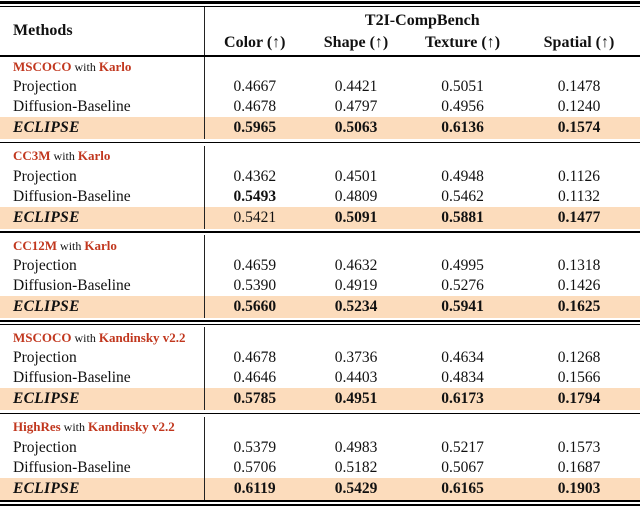 The height and width of the screenshot is (511, 640). Describe the element at coordinates (356, 87) in the screenshot. I see `value-cell: 0.4421` at that location.